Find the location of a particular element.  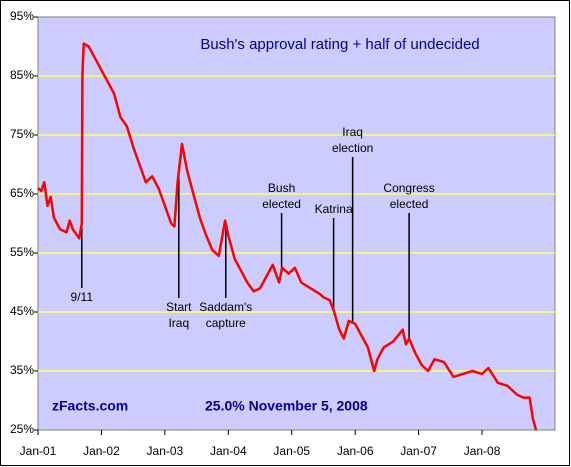

x-tick-label: Jan-01 is located at coordinates (38, 451).